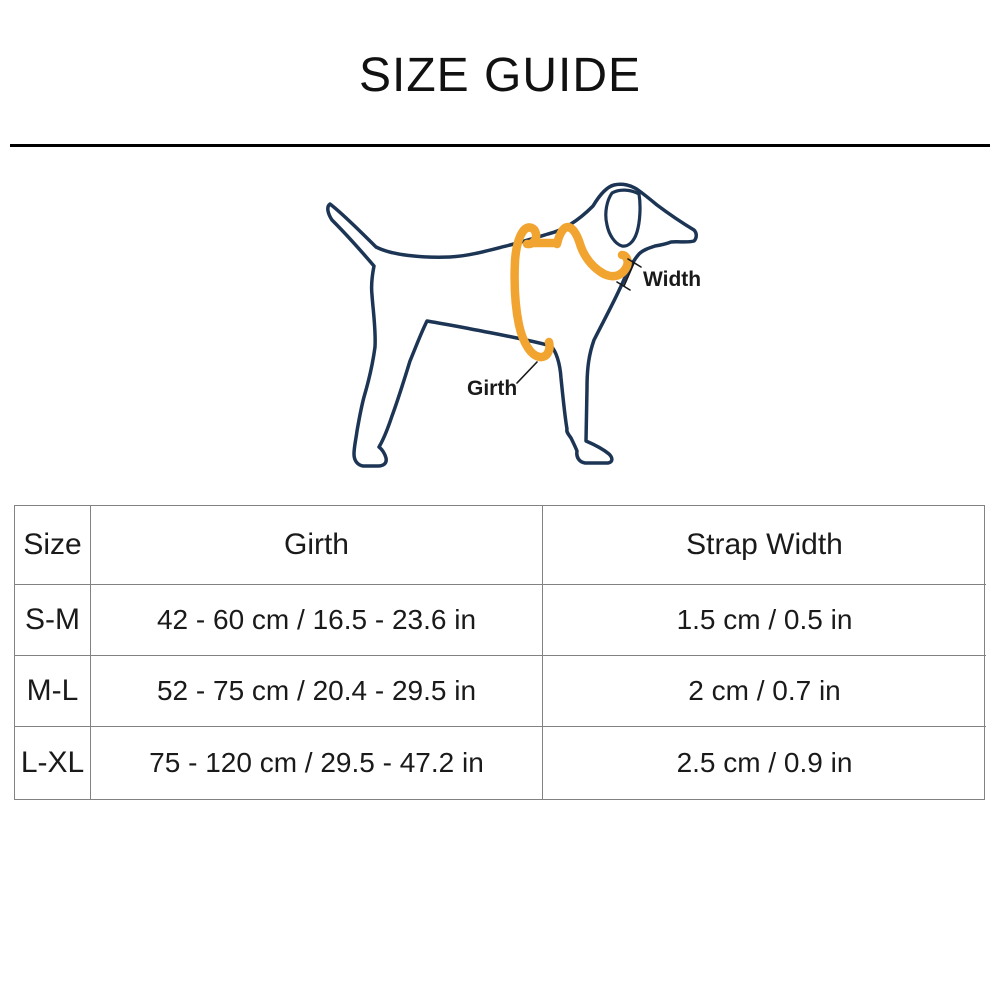 Image resolution: width=1000 pixels, height=1000 pixels. Describe the element at coordinates (672, 279) in the screenshot. I see `width-label: Width` at that location.